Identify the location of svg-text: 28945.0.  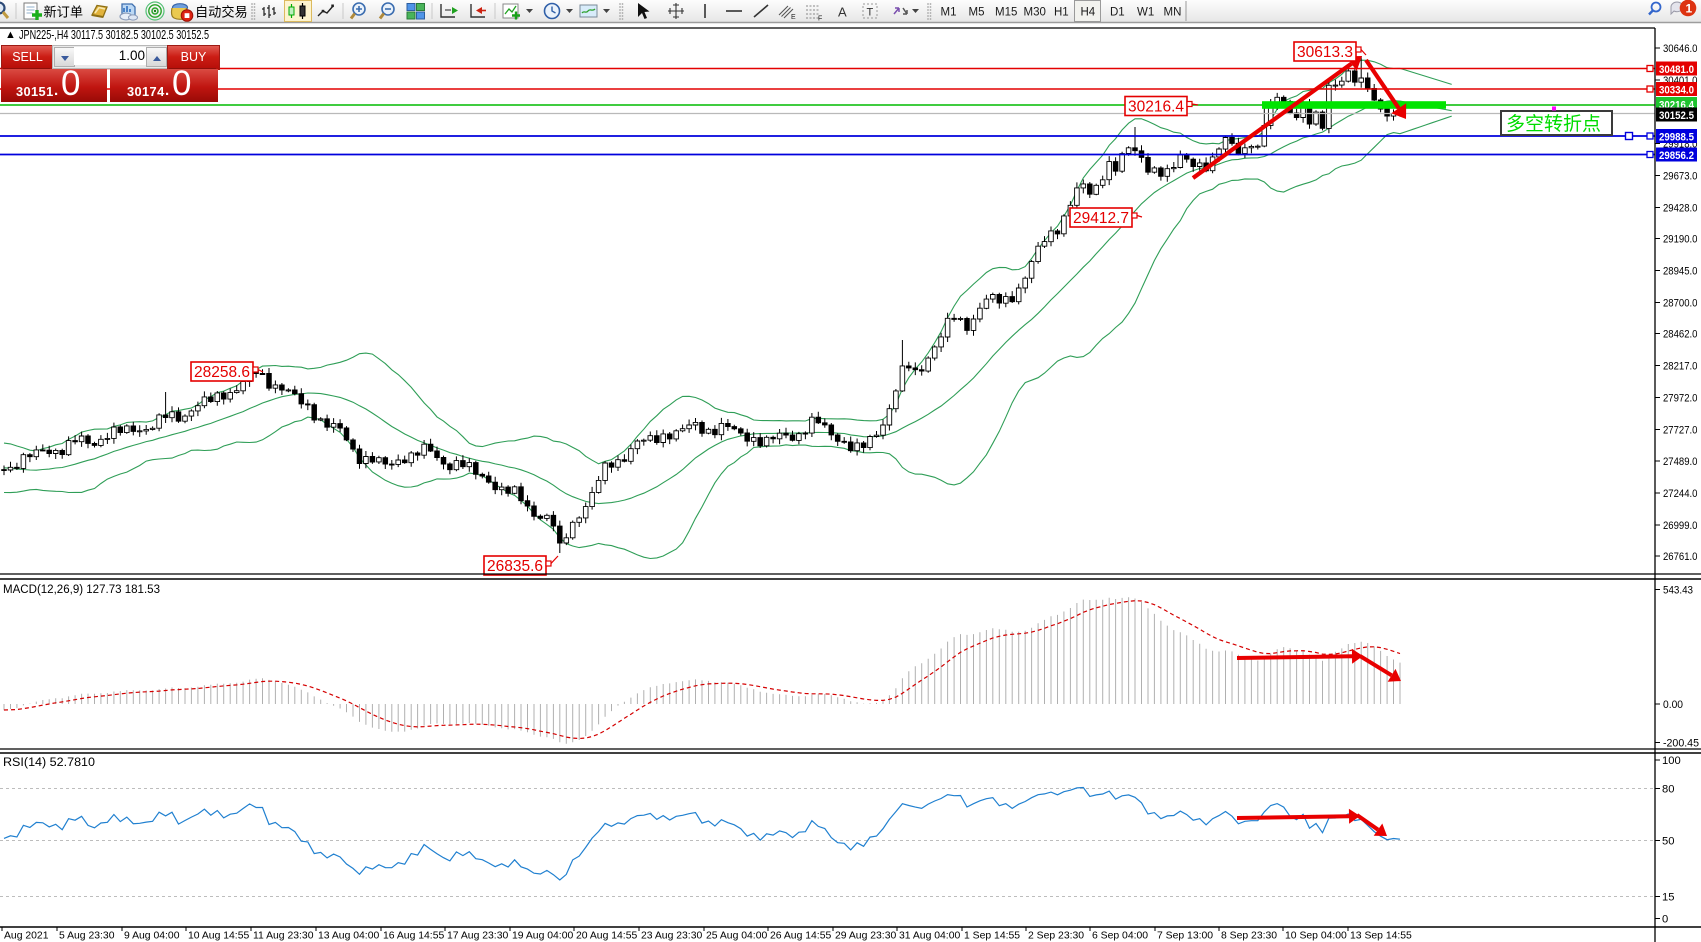
(1680, 272).